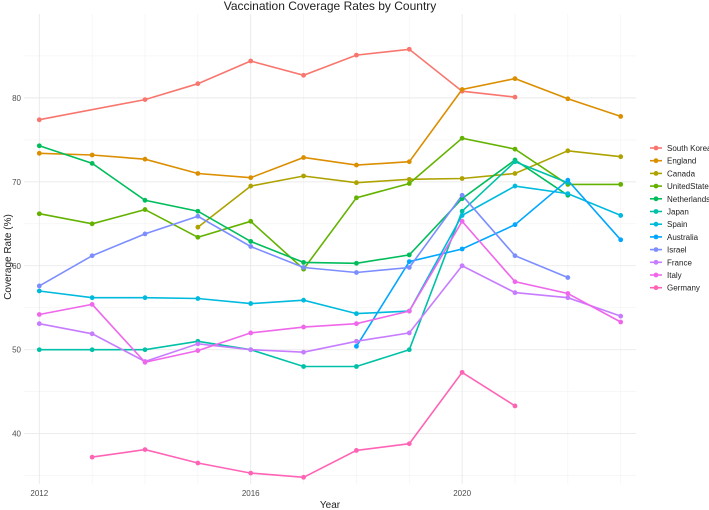 This screenshot has width=709, height=510. I want to click on legend-item-south-korea: South Korea, so click(679, 148).